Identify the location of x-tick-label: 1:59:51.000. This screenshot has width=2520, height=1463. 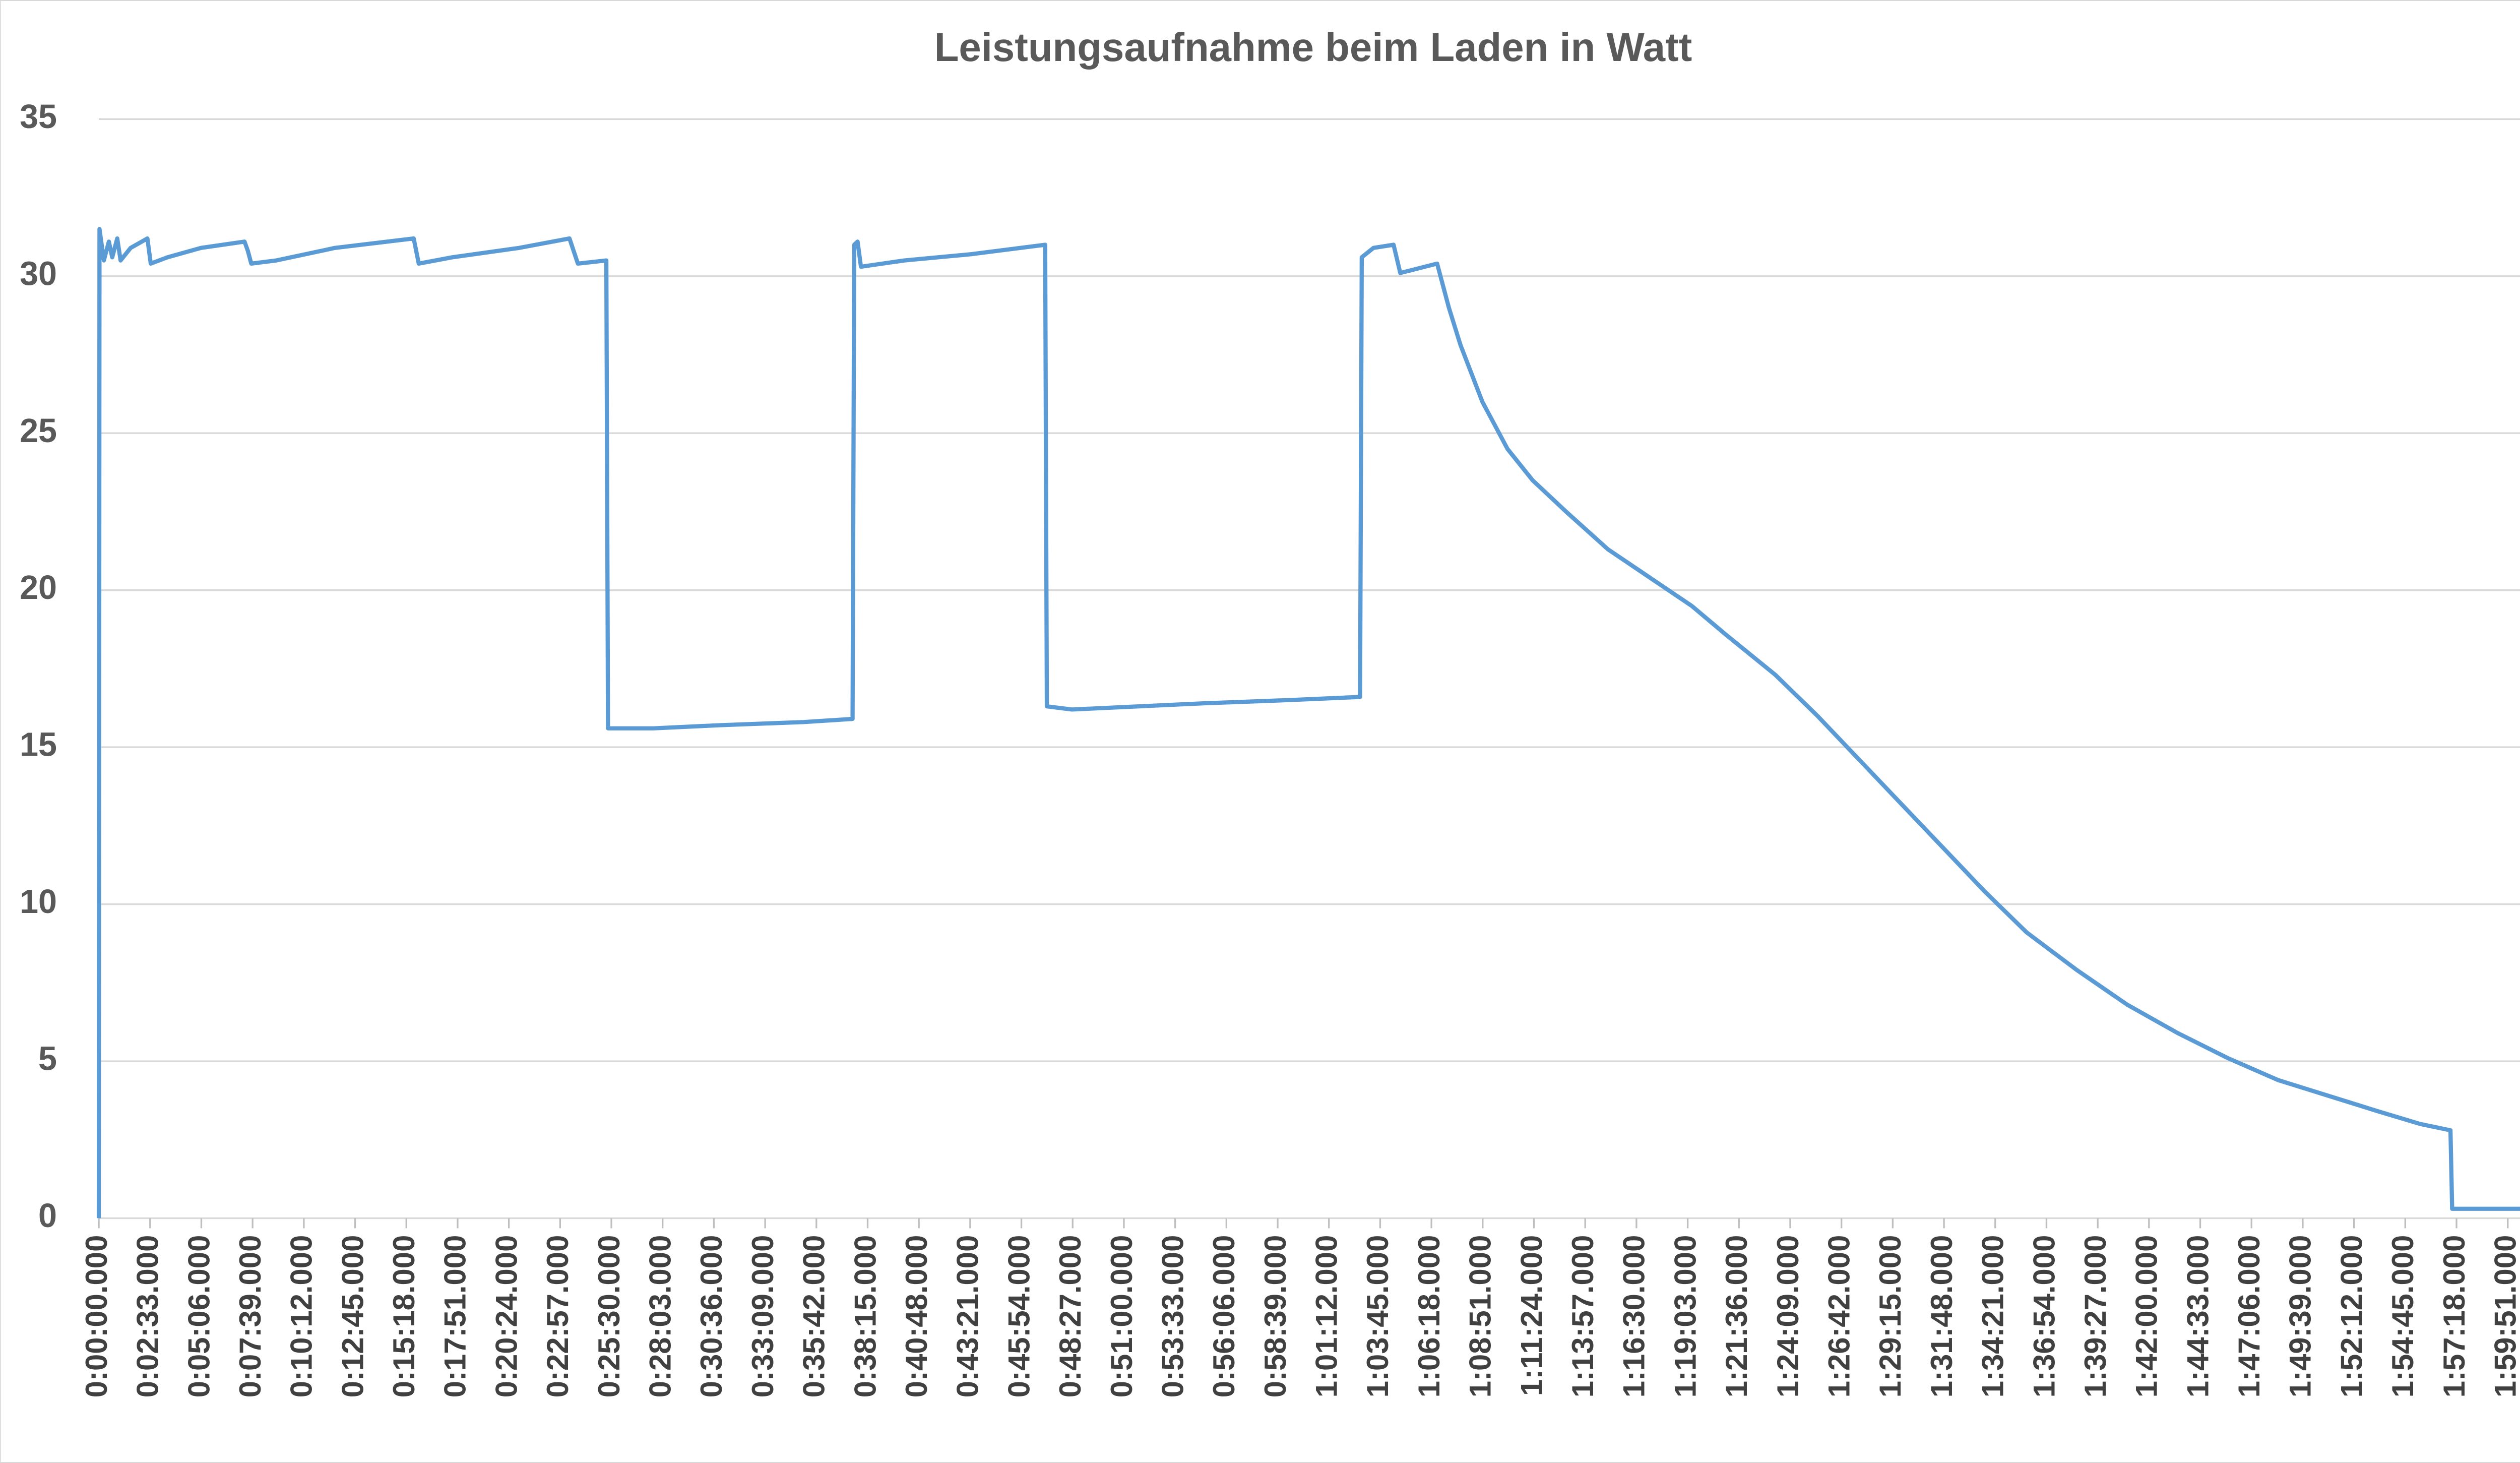
(2504, 1316).